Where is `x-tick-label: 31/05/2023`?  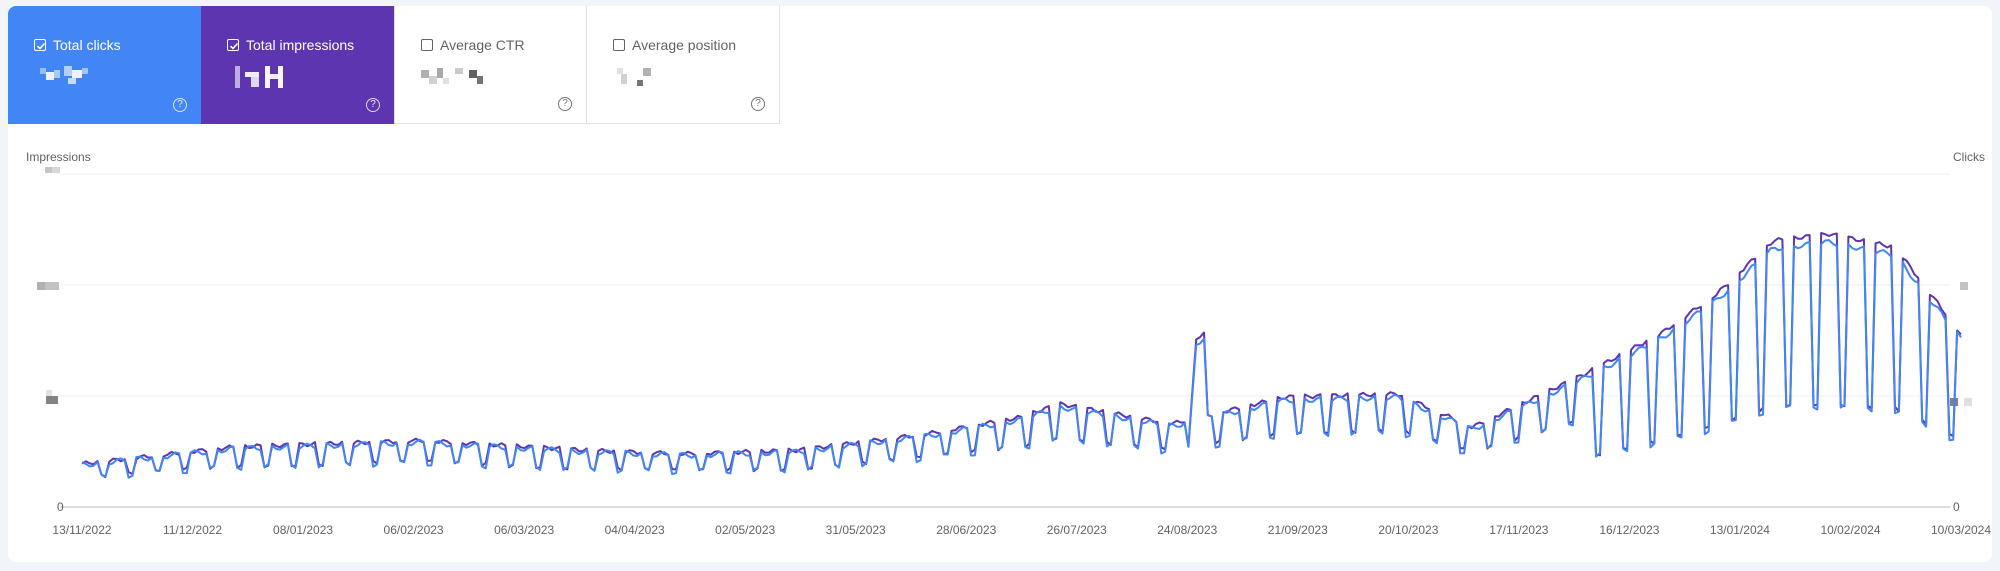
x-tick-label: 31/05/2023 is located at coordinates (856, 530).